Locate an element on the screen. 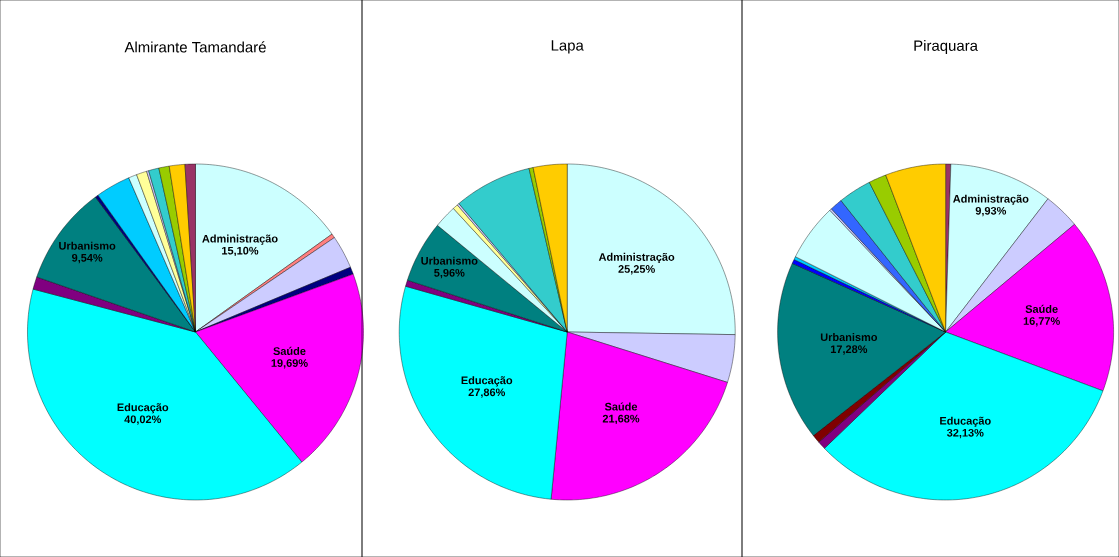 This screenshot has height=557, width=1119. data-label: 32,13% is located at coordinates (965, 433).